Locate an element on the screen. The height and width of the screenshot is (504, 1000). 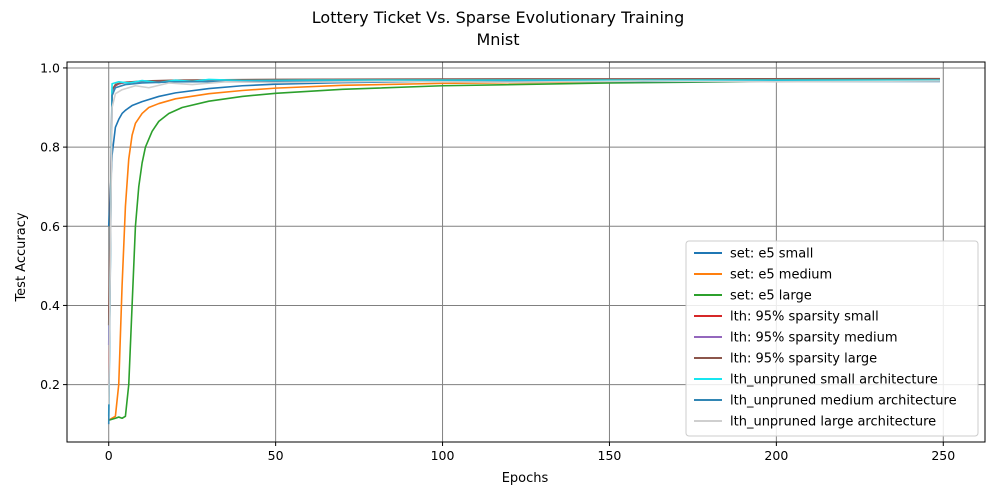
x-tick-label: 50 is located at coordinates (276, 455).